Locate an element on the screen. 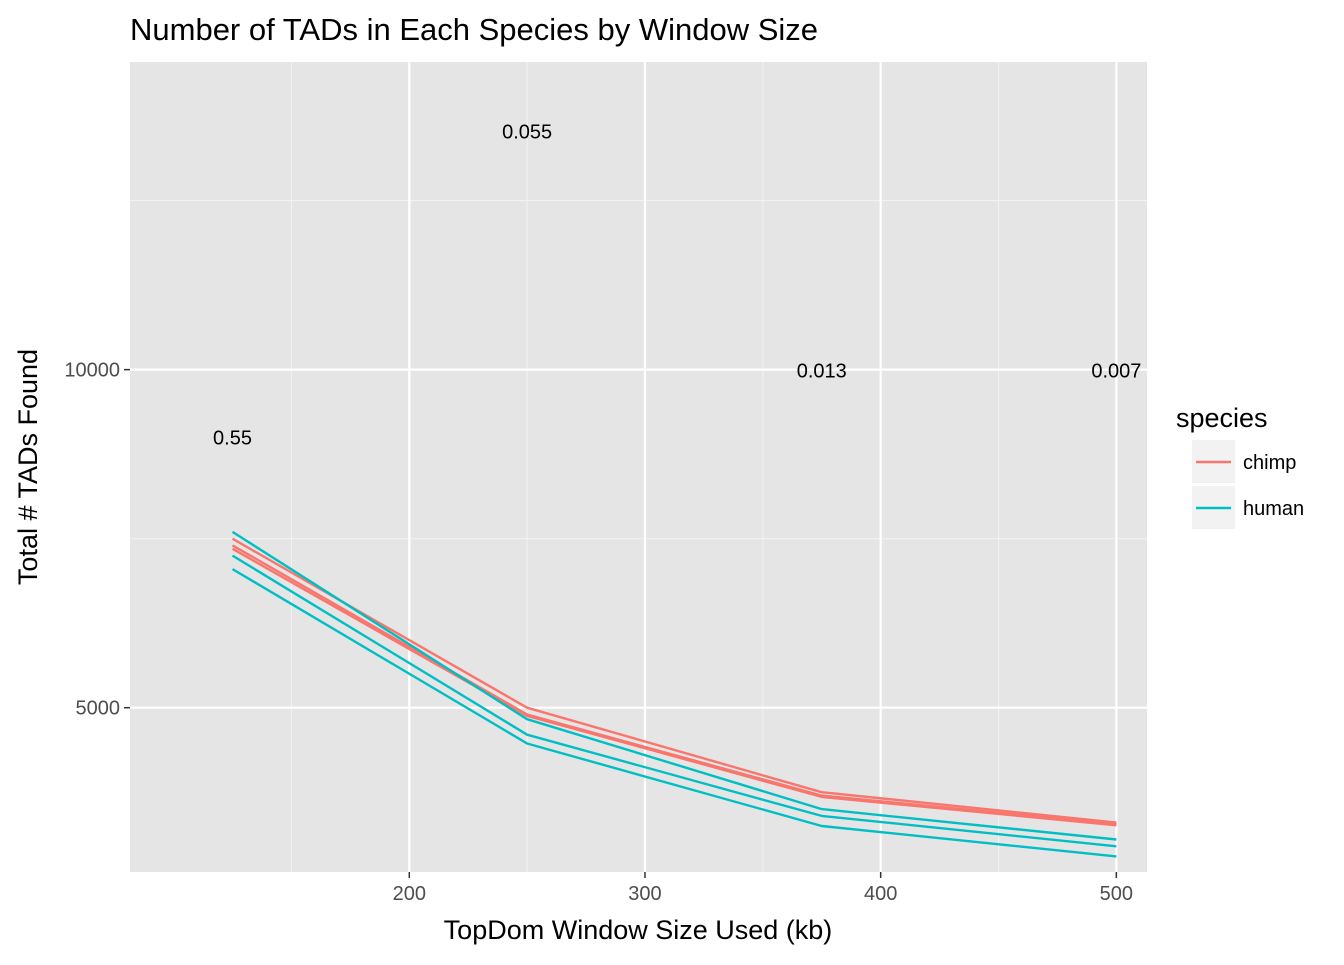  annotation-label: 0.055 is located at coordinates (527, 133).